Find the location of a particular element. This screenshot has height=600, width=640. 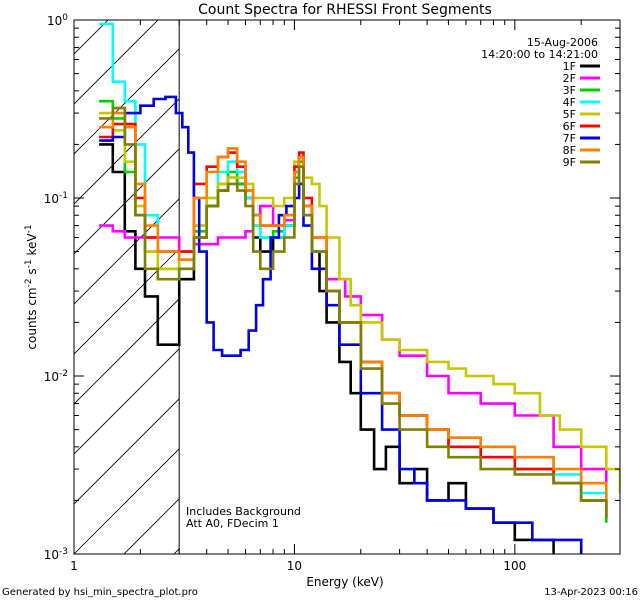

legend-label: 1F is located at coordinates (569, 66).